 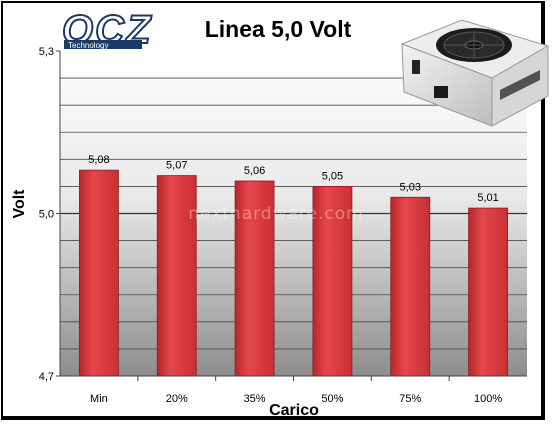 What do you see at coordinates (177, 399) in the screenshot?
I see `x-tick-label: 20%` at bounding box center [177, 399].